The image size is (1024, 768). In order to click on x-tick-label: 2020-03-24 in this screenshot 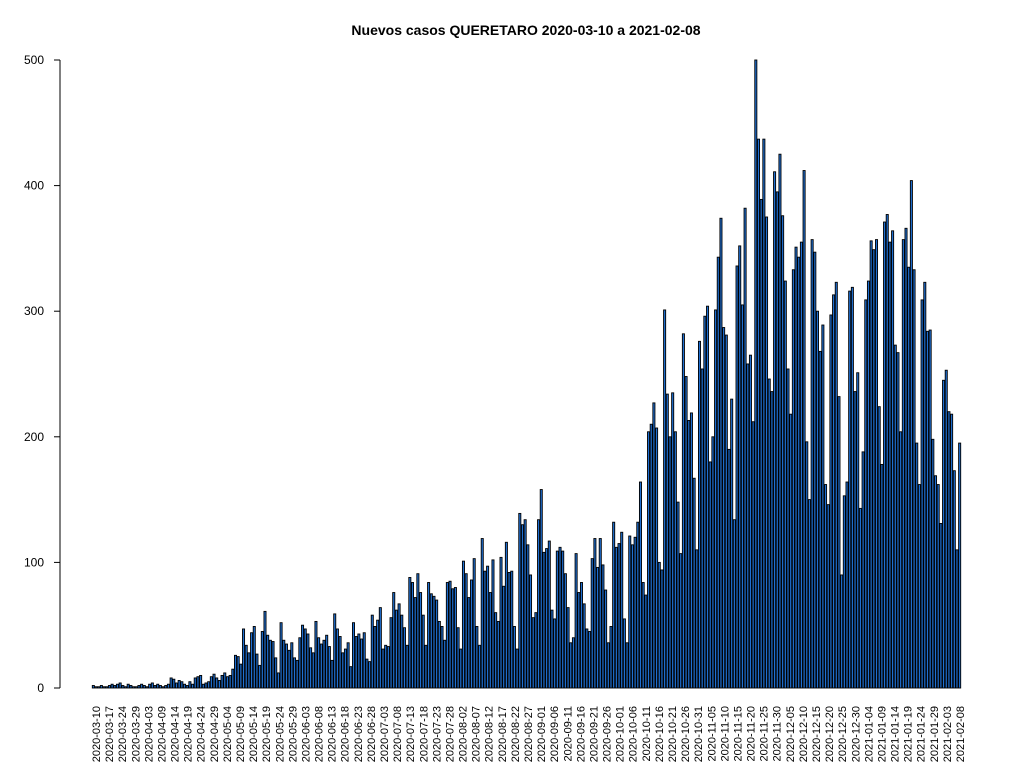, I will do `click(123, 734)`.